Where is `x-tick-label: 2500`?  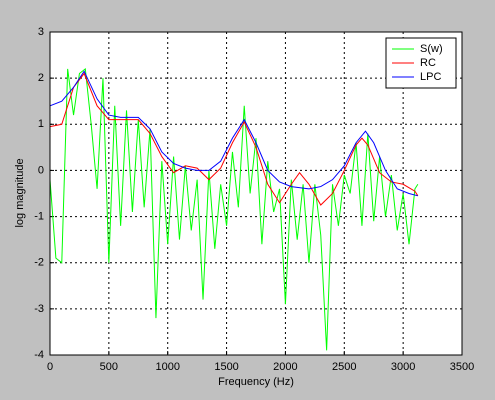 x-tick-label: 2500 is located at coordinates (344, 367).